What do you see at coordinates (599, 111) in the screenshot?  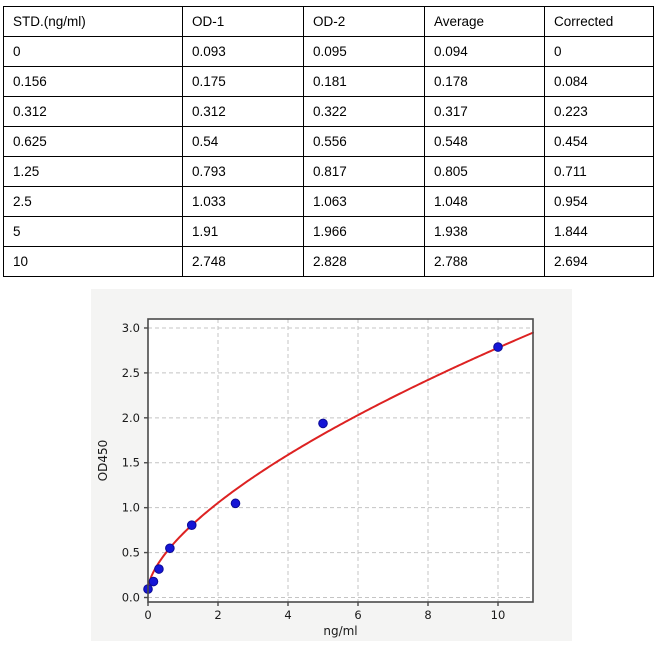 I see `cell-corrected: 0.223` at bounding box center [599, 111].